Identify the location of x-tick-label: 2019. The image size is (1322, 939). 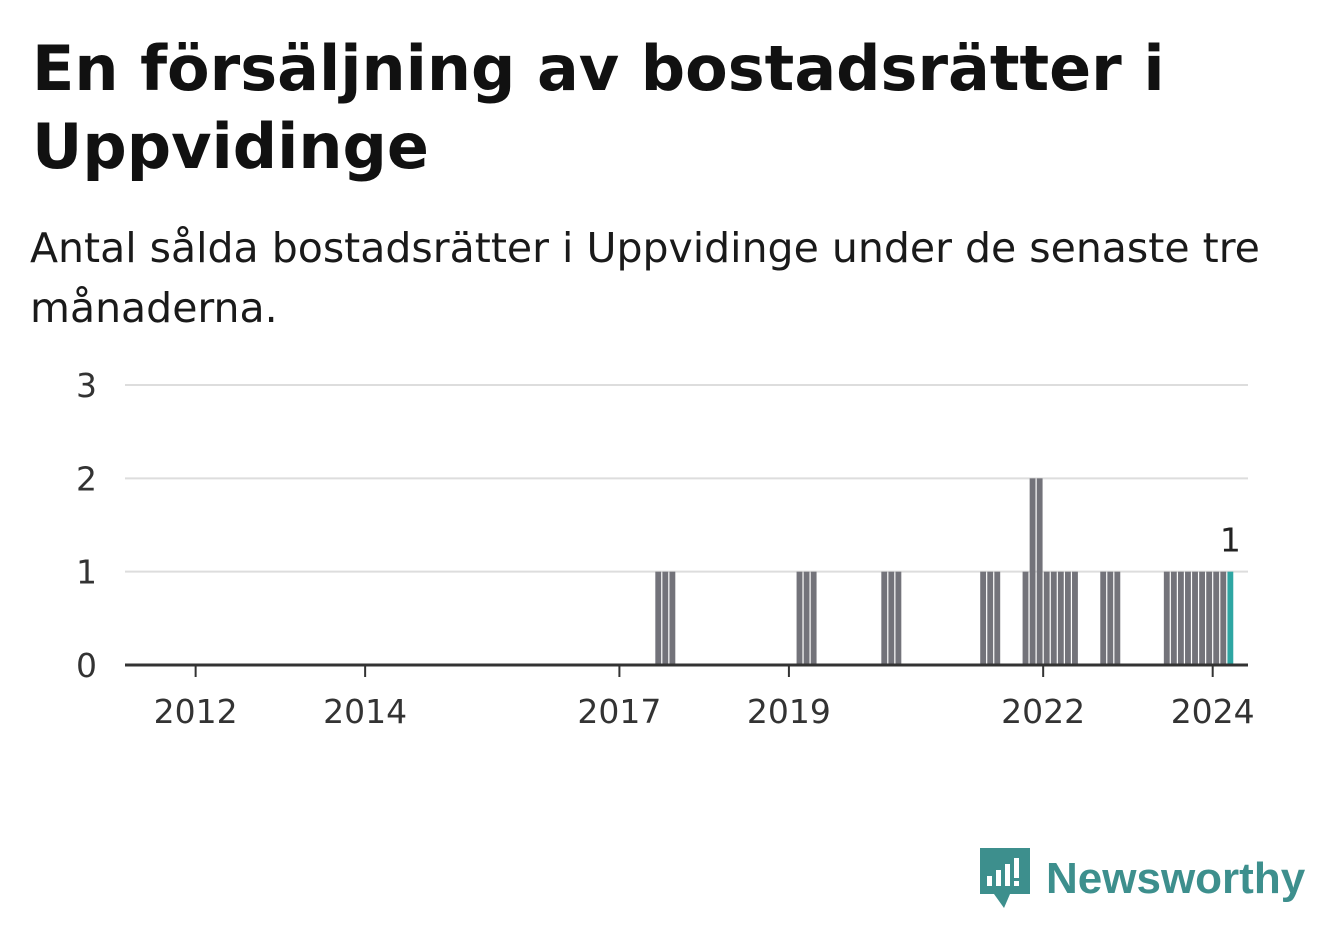
(789, 711).